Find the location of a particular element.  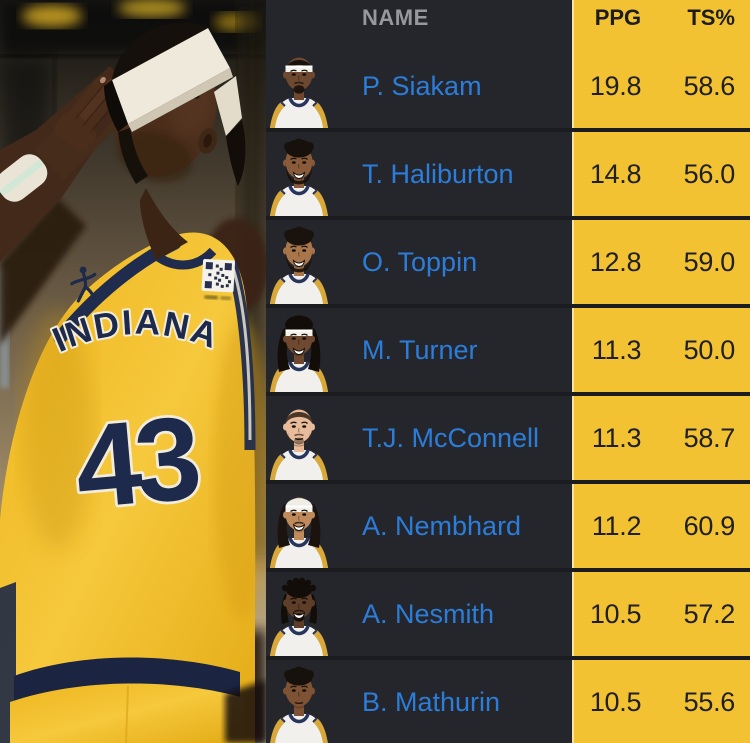

stats-cell: 14.8 56.0 is located at coordinates (661, 174).